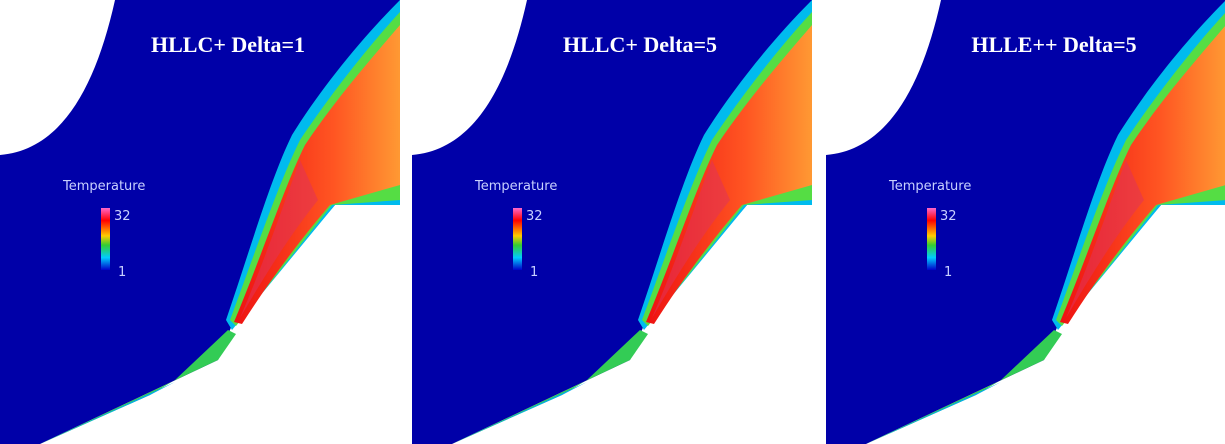 This screenshot has width=1225, height=444. What do you see at coordinates (1053, 44) in the screenshot?
I see `panel-title: HLLE++ Delta=5` at bounding box center [1053, 44].